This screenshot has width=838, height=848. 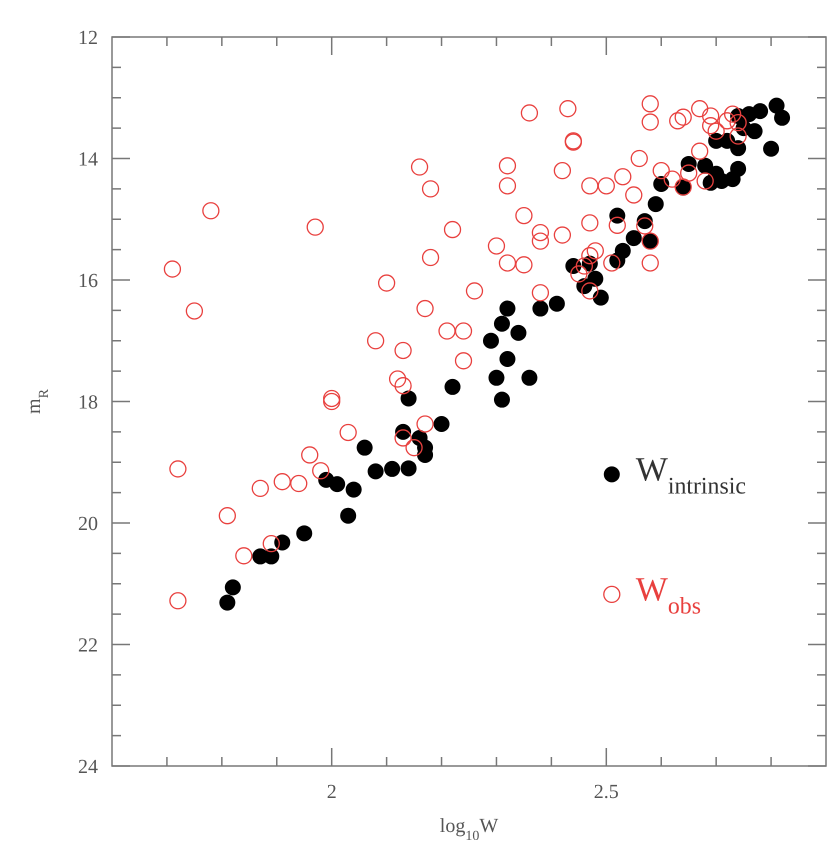 What do you see at coordinates (88, 645) in the screenshot?
I see `y-tick-label: 22` at bounding box center [88, 645].